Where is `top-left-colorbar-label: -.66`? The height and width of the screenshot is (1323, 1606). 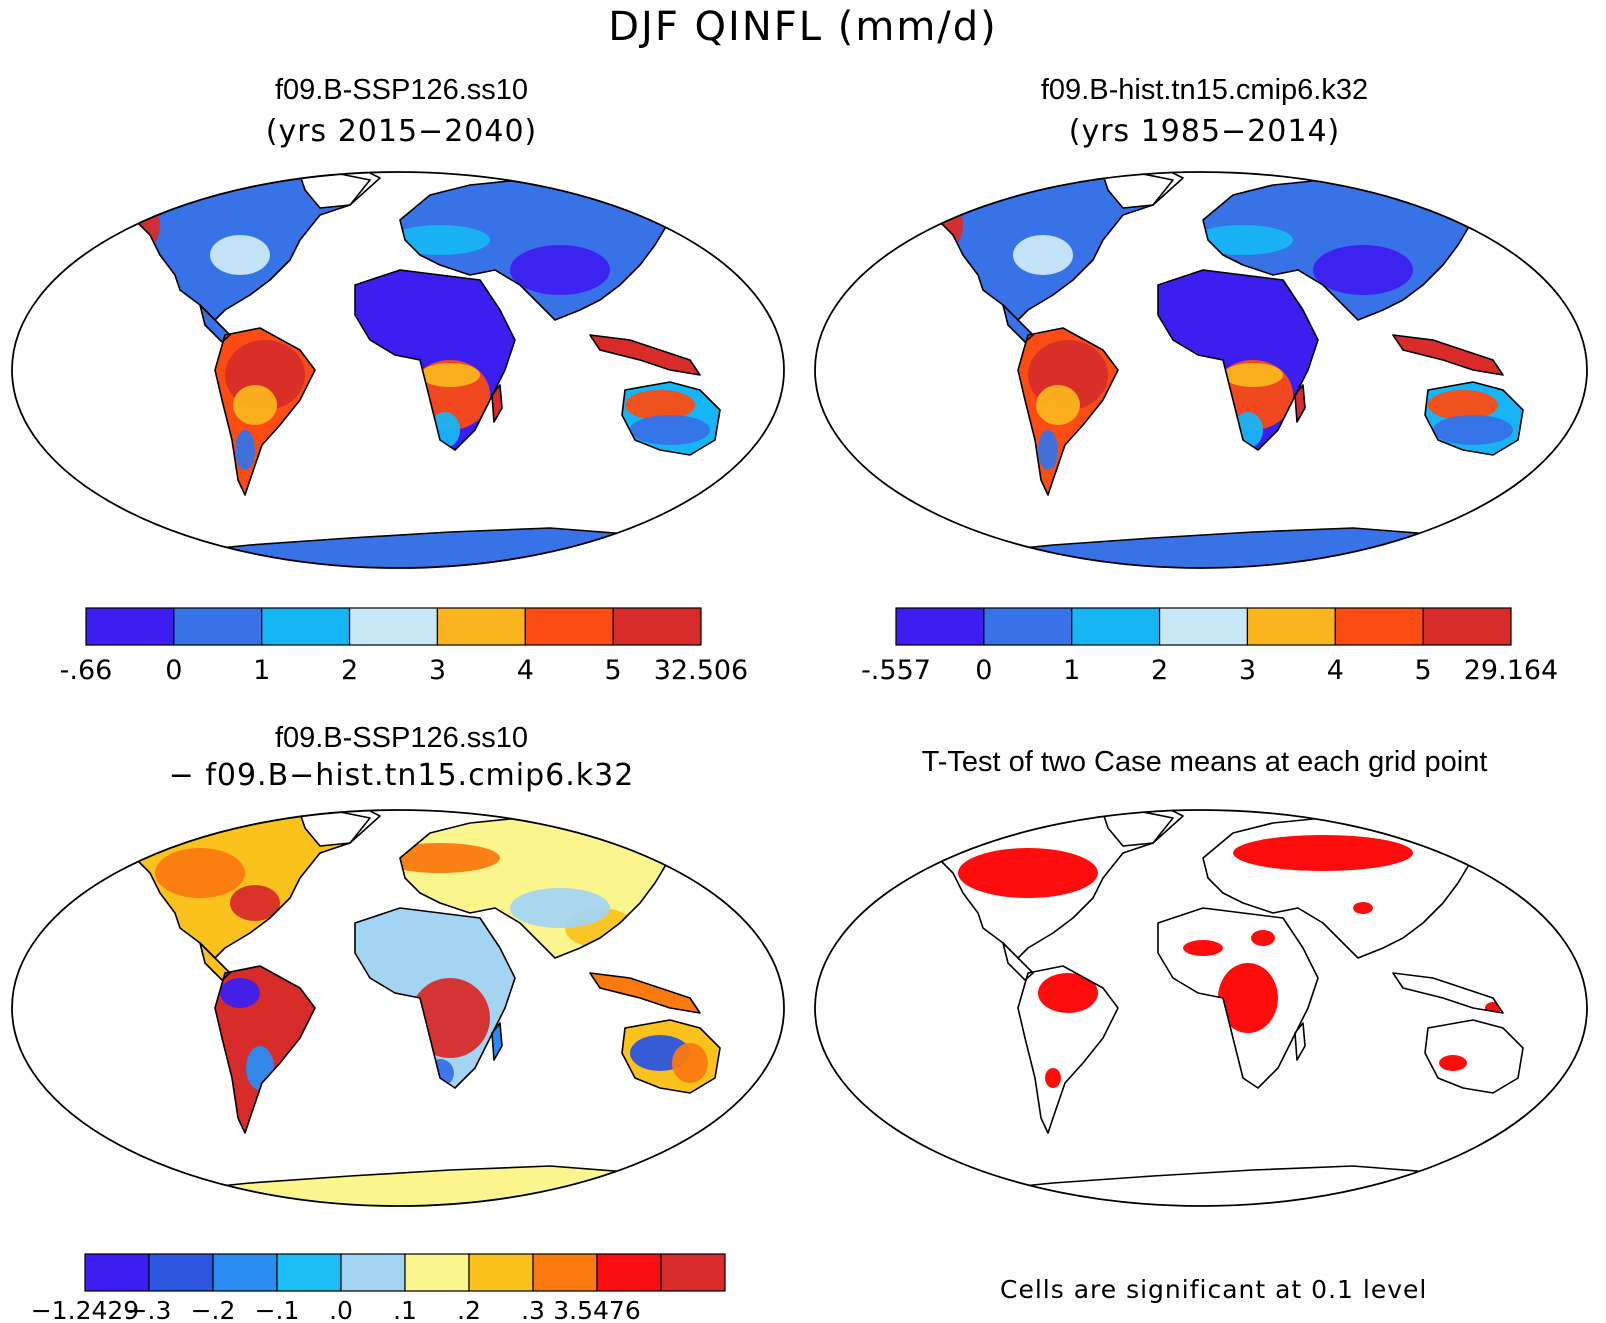
top-left-colorbar-label: -.66 is located at coordinates (86, 670).